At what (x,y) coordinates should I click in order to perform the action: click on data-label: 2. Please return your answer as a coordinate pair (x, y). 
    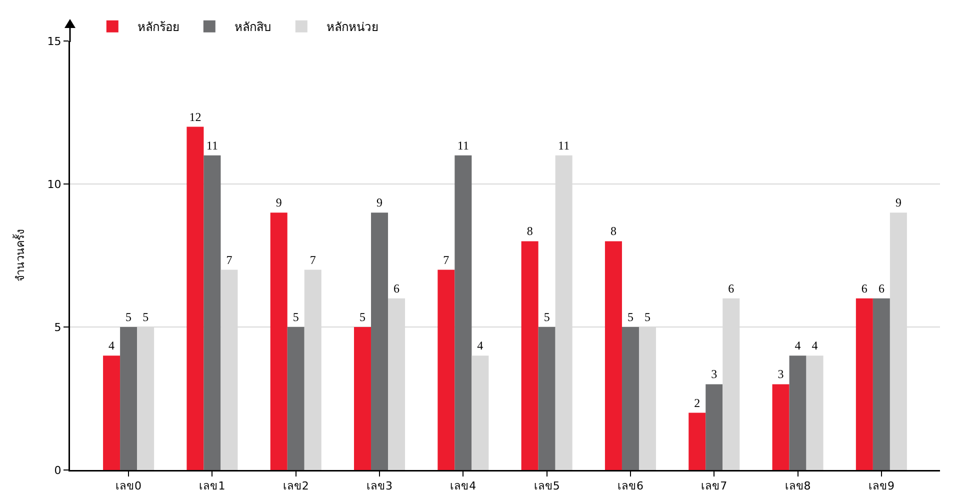
    Looking at the image, I should click on (697, 403).